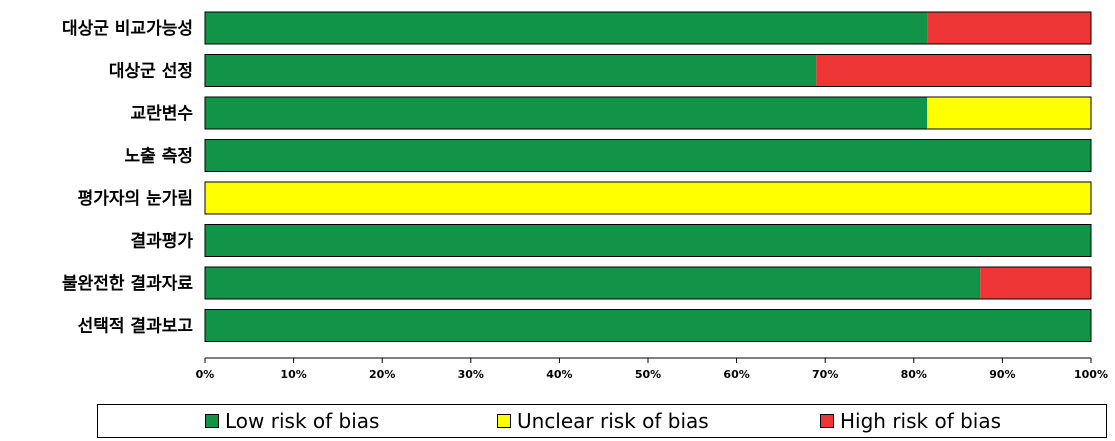  What do you see at coordinates (151, 72) in the screenshot?
I see `category-label: 대상군 선정` at bounding box center [151, 72].